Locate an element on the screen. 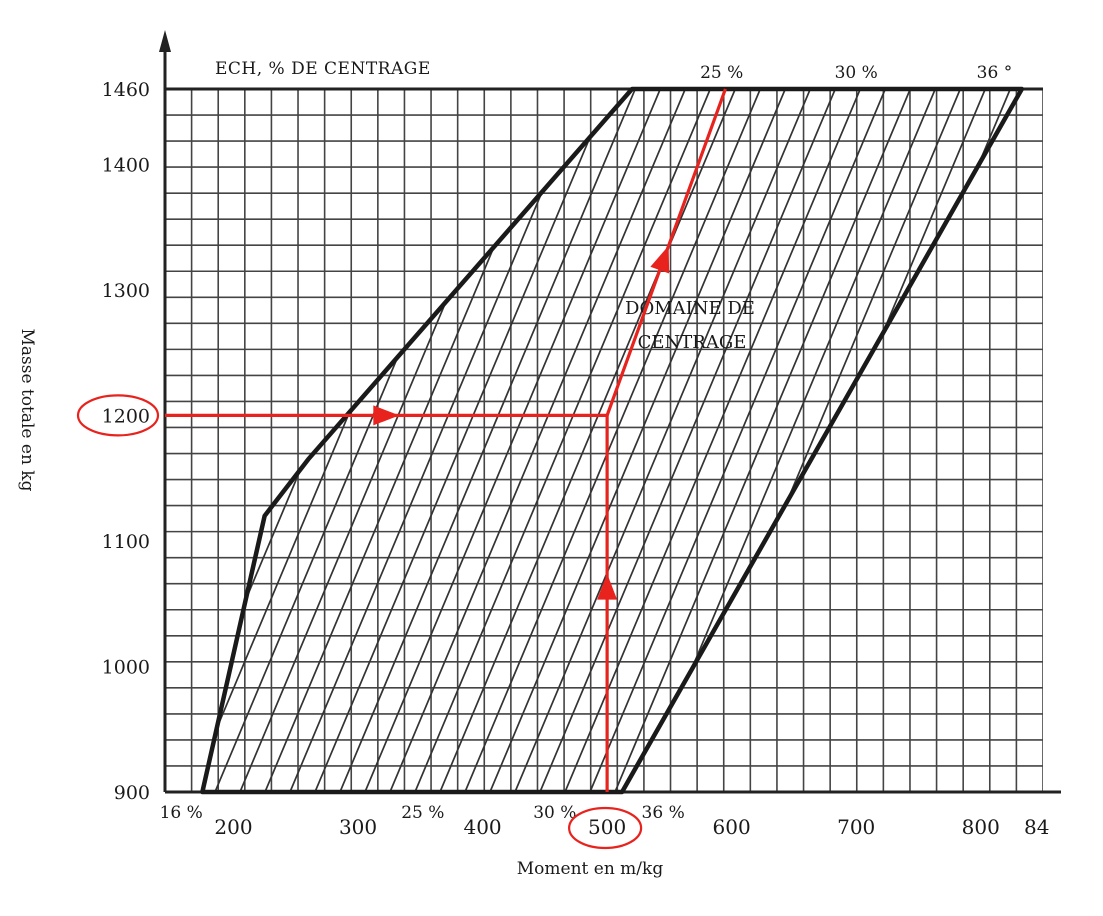  moment-highlight-circle is located at coordinates (605, 828).